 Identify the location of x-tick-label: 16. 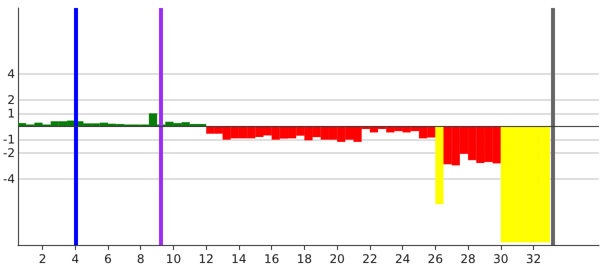
(272, 258).